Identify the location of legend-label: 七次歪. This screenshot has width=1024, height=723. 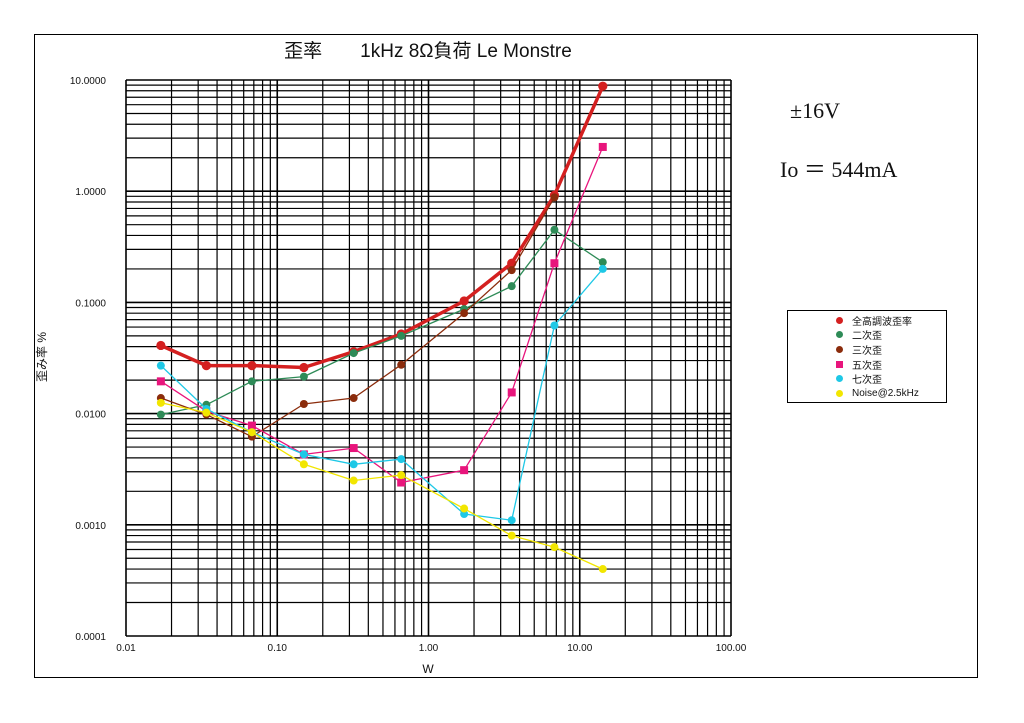
(867, 381).